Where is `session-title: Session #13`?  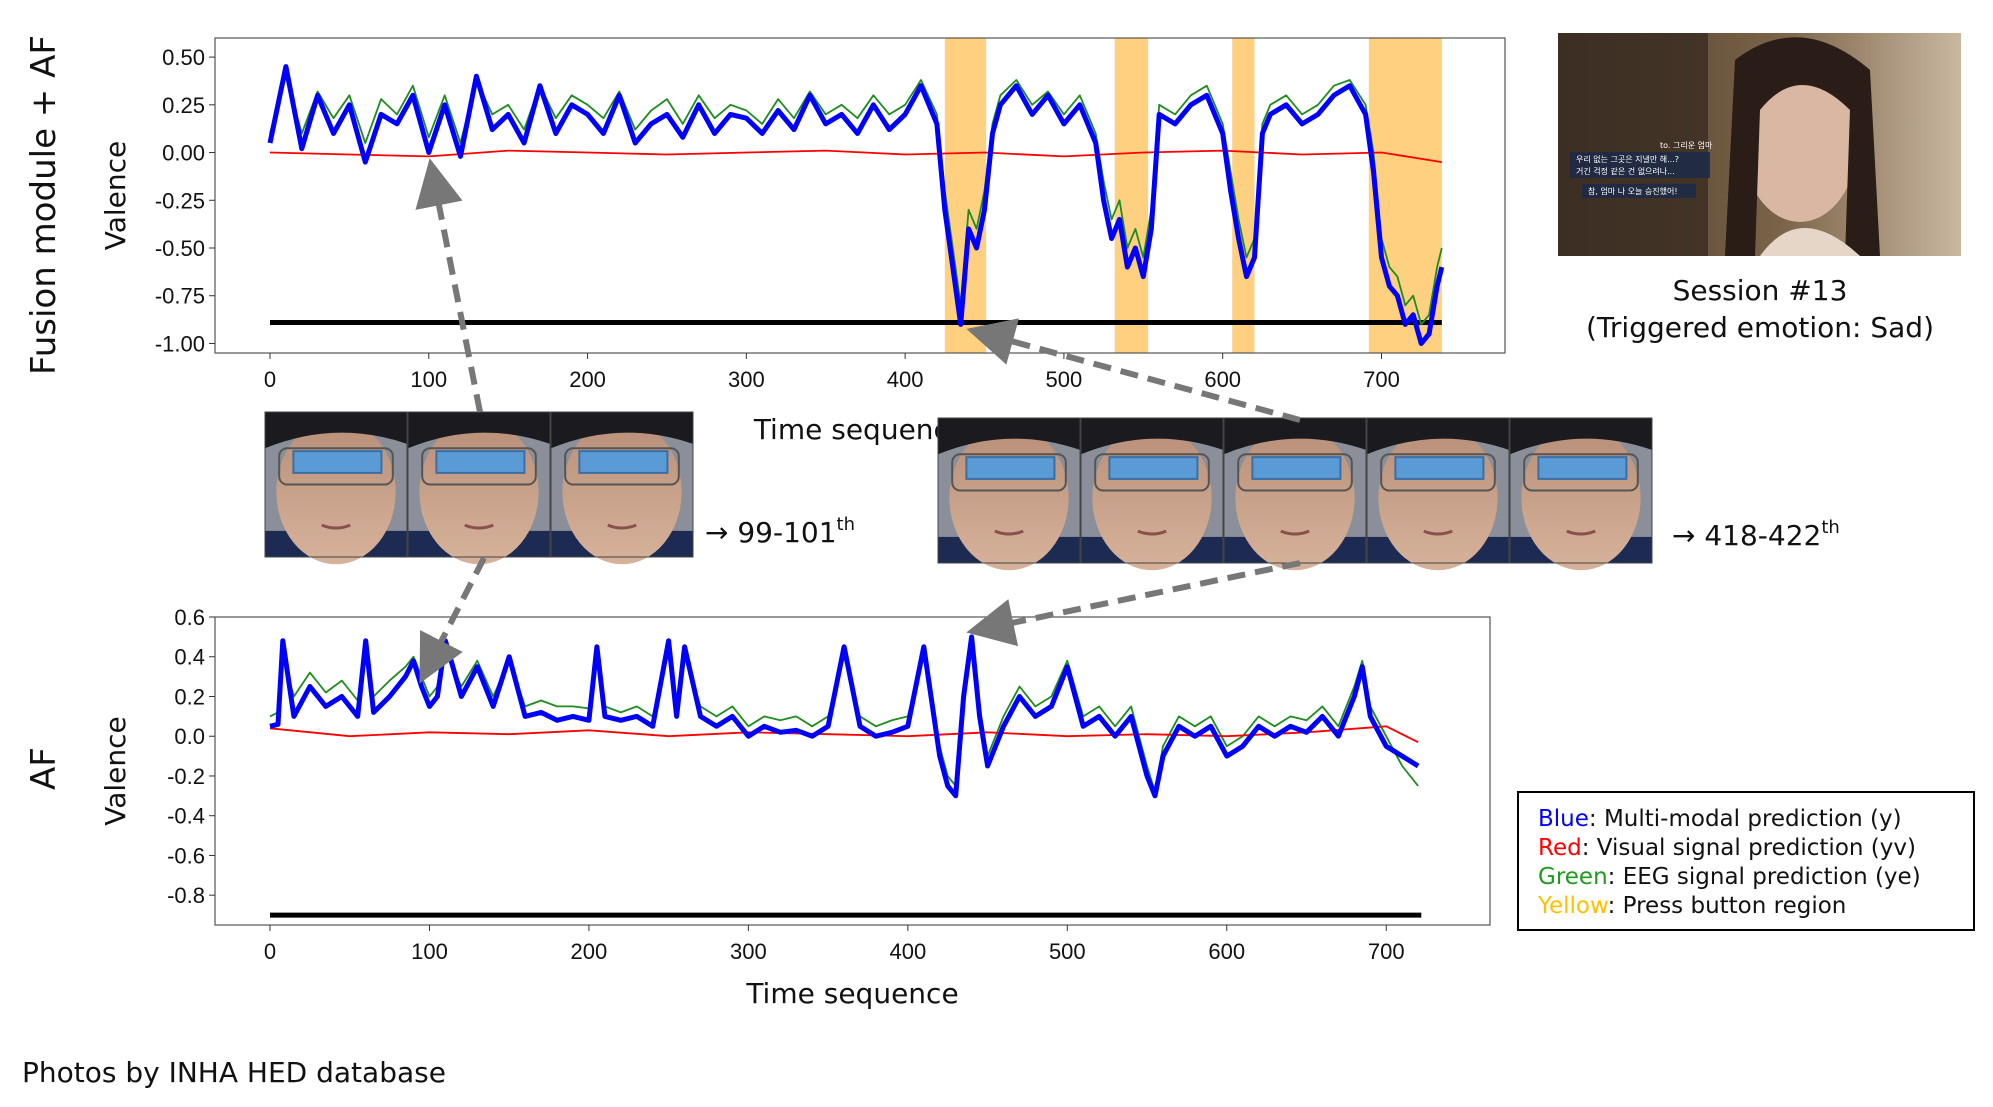 session-title: Session #13 is located at coordinates (1760, 290).